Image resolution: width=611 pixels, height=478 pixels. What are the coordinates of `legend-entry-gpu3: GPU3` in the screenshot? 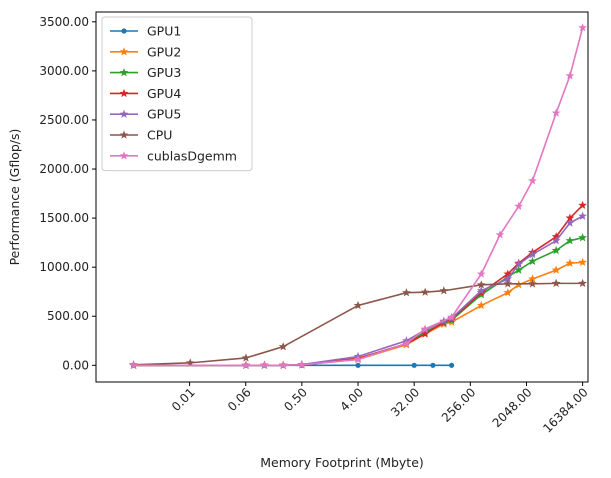 It's located at (145, 72).